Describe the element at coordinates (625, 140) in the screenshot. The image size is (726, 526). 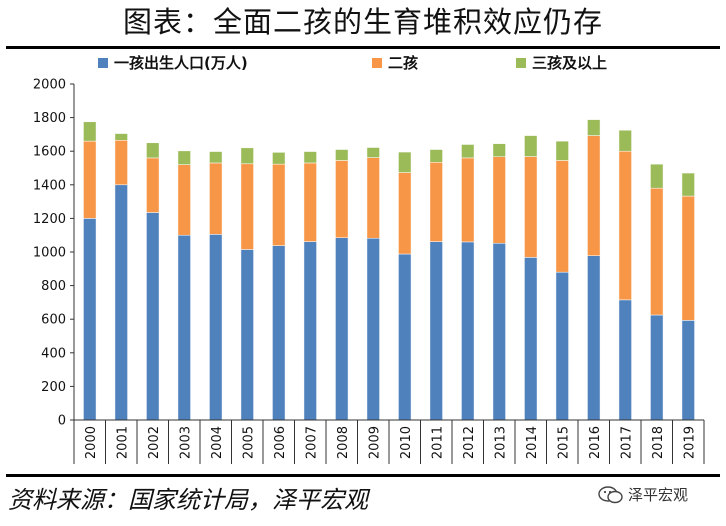
I see `bar-third-plus-2017` at that location.